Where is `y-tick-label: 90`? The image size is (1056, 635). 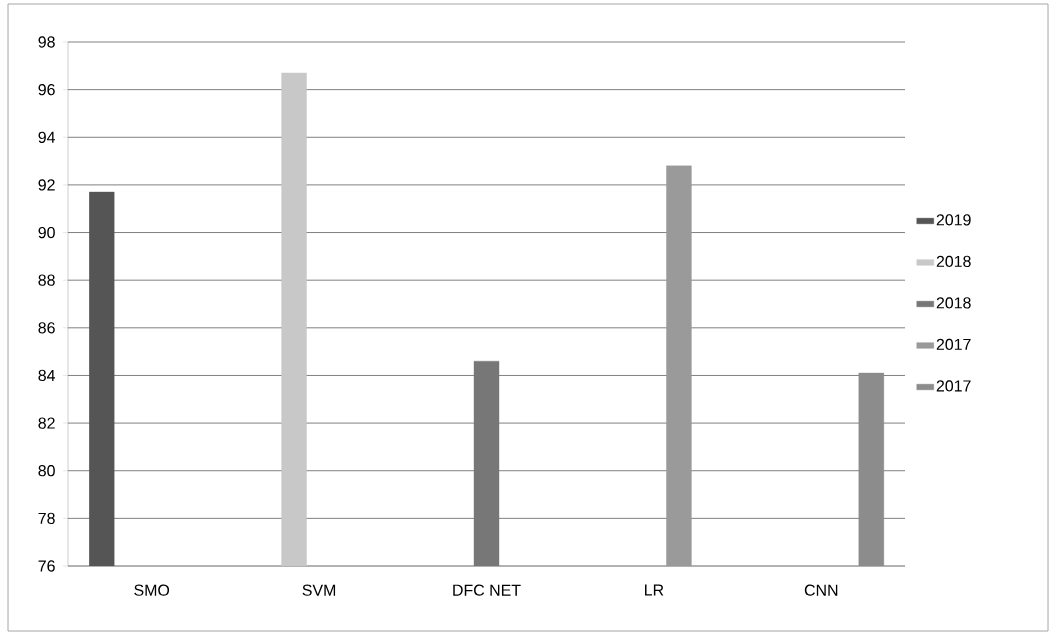
y-tick-label: 90 is located at coordinates (46, 232).